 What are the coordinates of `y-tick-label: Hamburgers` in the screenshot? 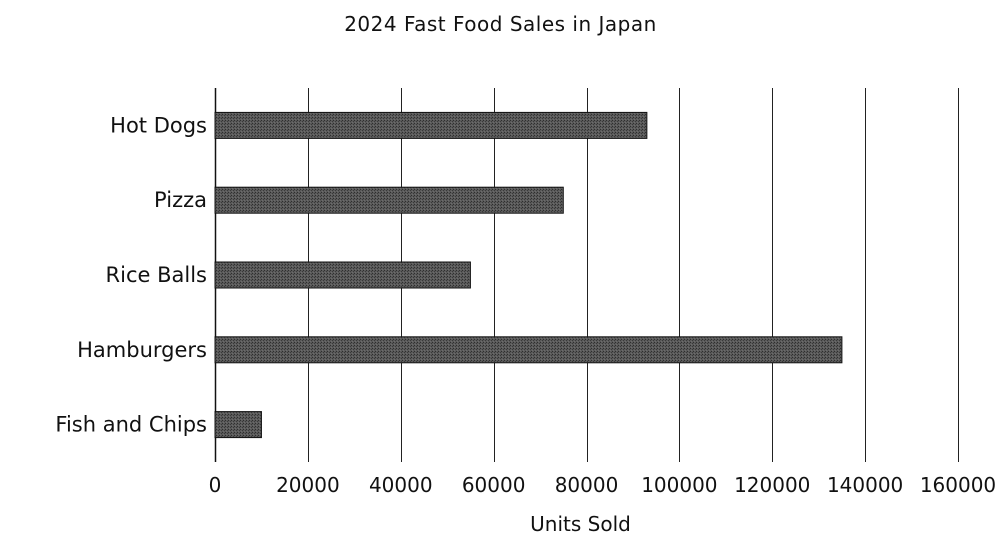 It's located at (142, 350).